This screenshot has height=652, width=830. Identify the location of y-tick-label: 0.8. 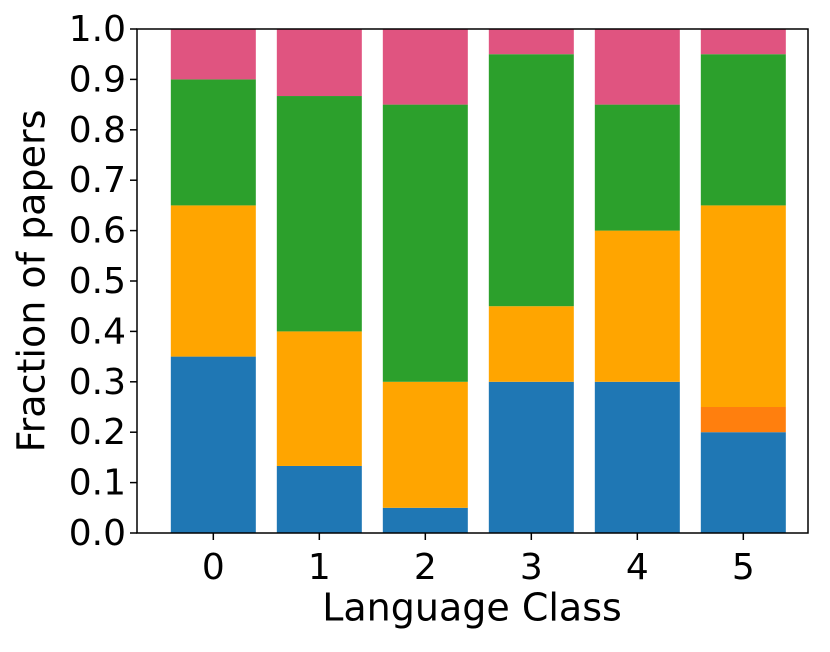
(97, 130).